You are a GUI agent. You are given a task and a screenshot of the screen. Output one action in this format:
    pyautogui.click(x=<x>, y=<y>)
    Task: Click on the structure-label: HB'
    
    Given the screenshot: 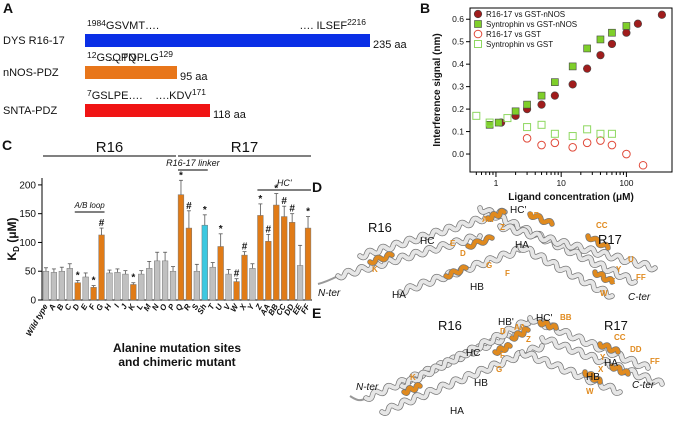 What is the action you would take?
    pyautogui.click(x=506, y=322)
    